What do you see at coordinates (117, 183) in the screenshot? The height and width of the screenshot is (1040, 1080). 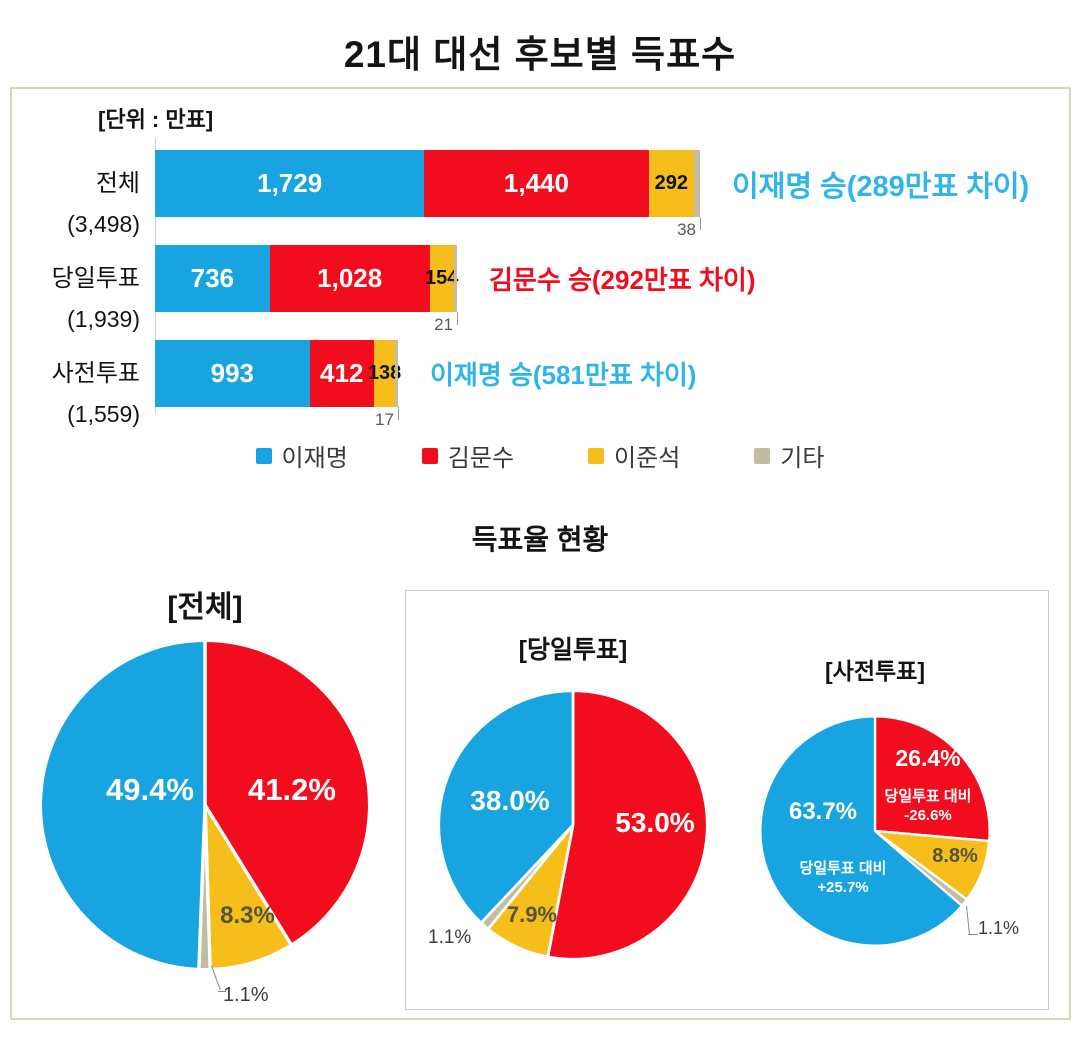 I see `category-name: 전체` at bounding box center [117, 183].